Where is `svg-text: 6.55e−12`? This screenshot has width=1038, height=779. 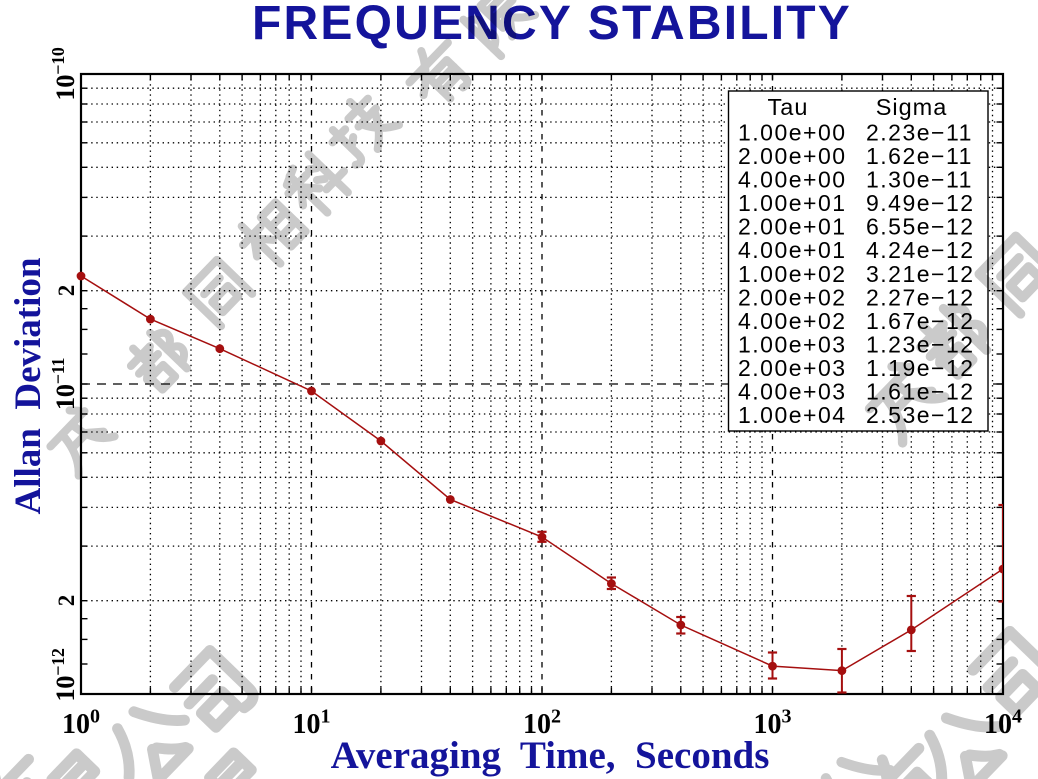 svg-text: 6.55e−12 is located at coordinates (920, 227).